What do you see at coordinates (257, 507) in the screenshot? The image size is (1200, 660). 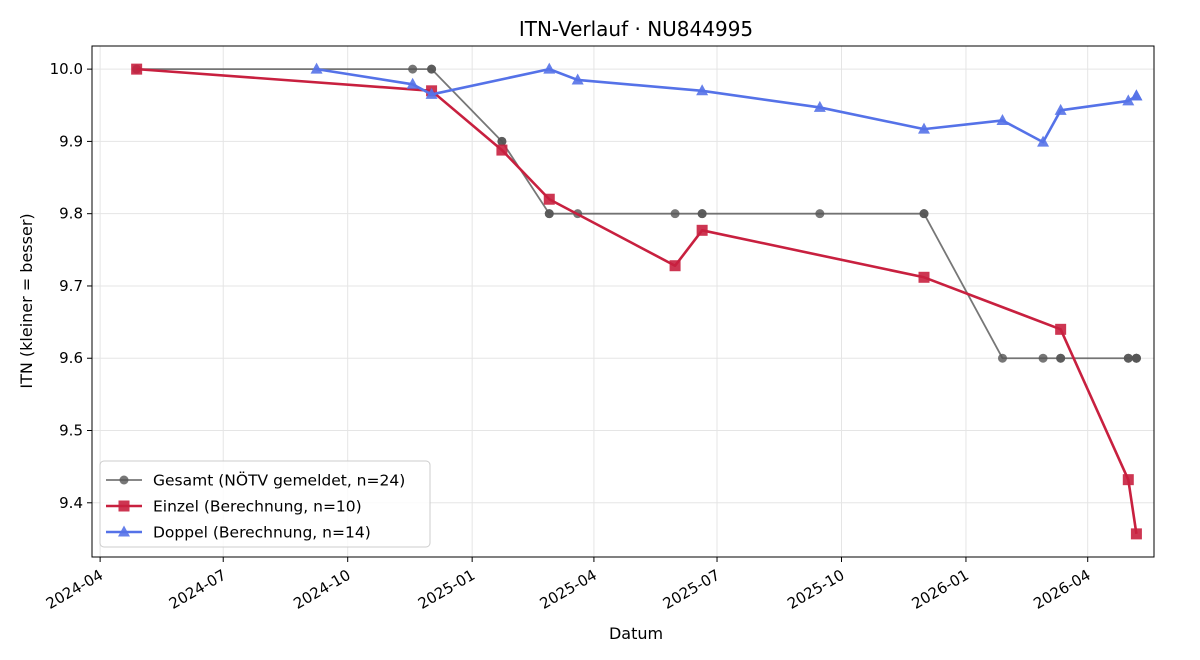 I see `legend-label-einzel: Einzel (Berechnung, n=10)` at bounding box center [257, 507].